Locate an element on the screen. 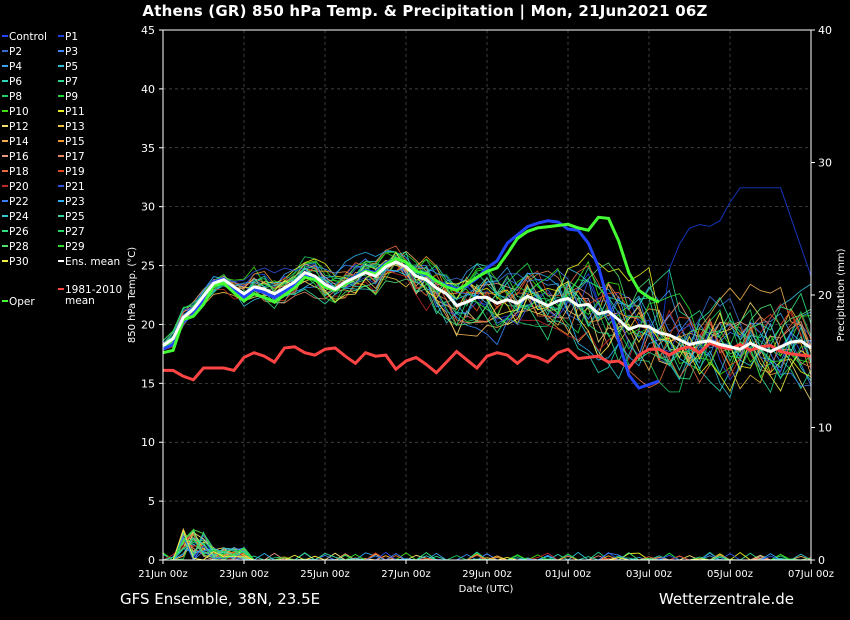  legend-label: 1981-2010 is located at coordinates (93, 290).